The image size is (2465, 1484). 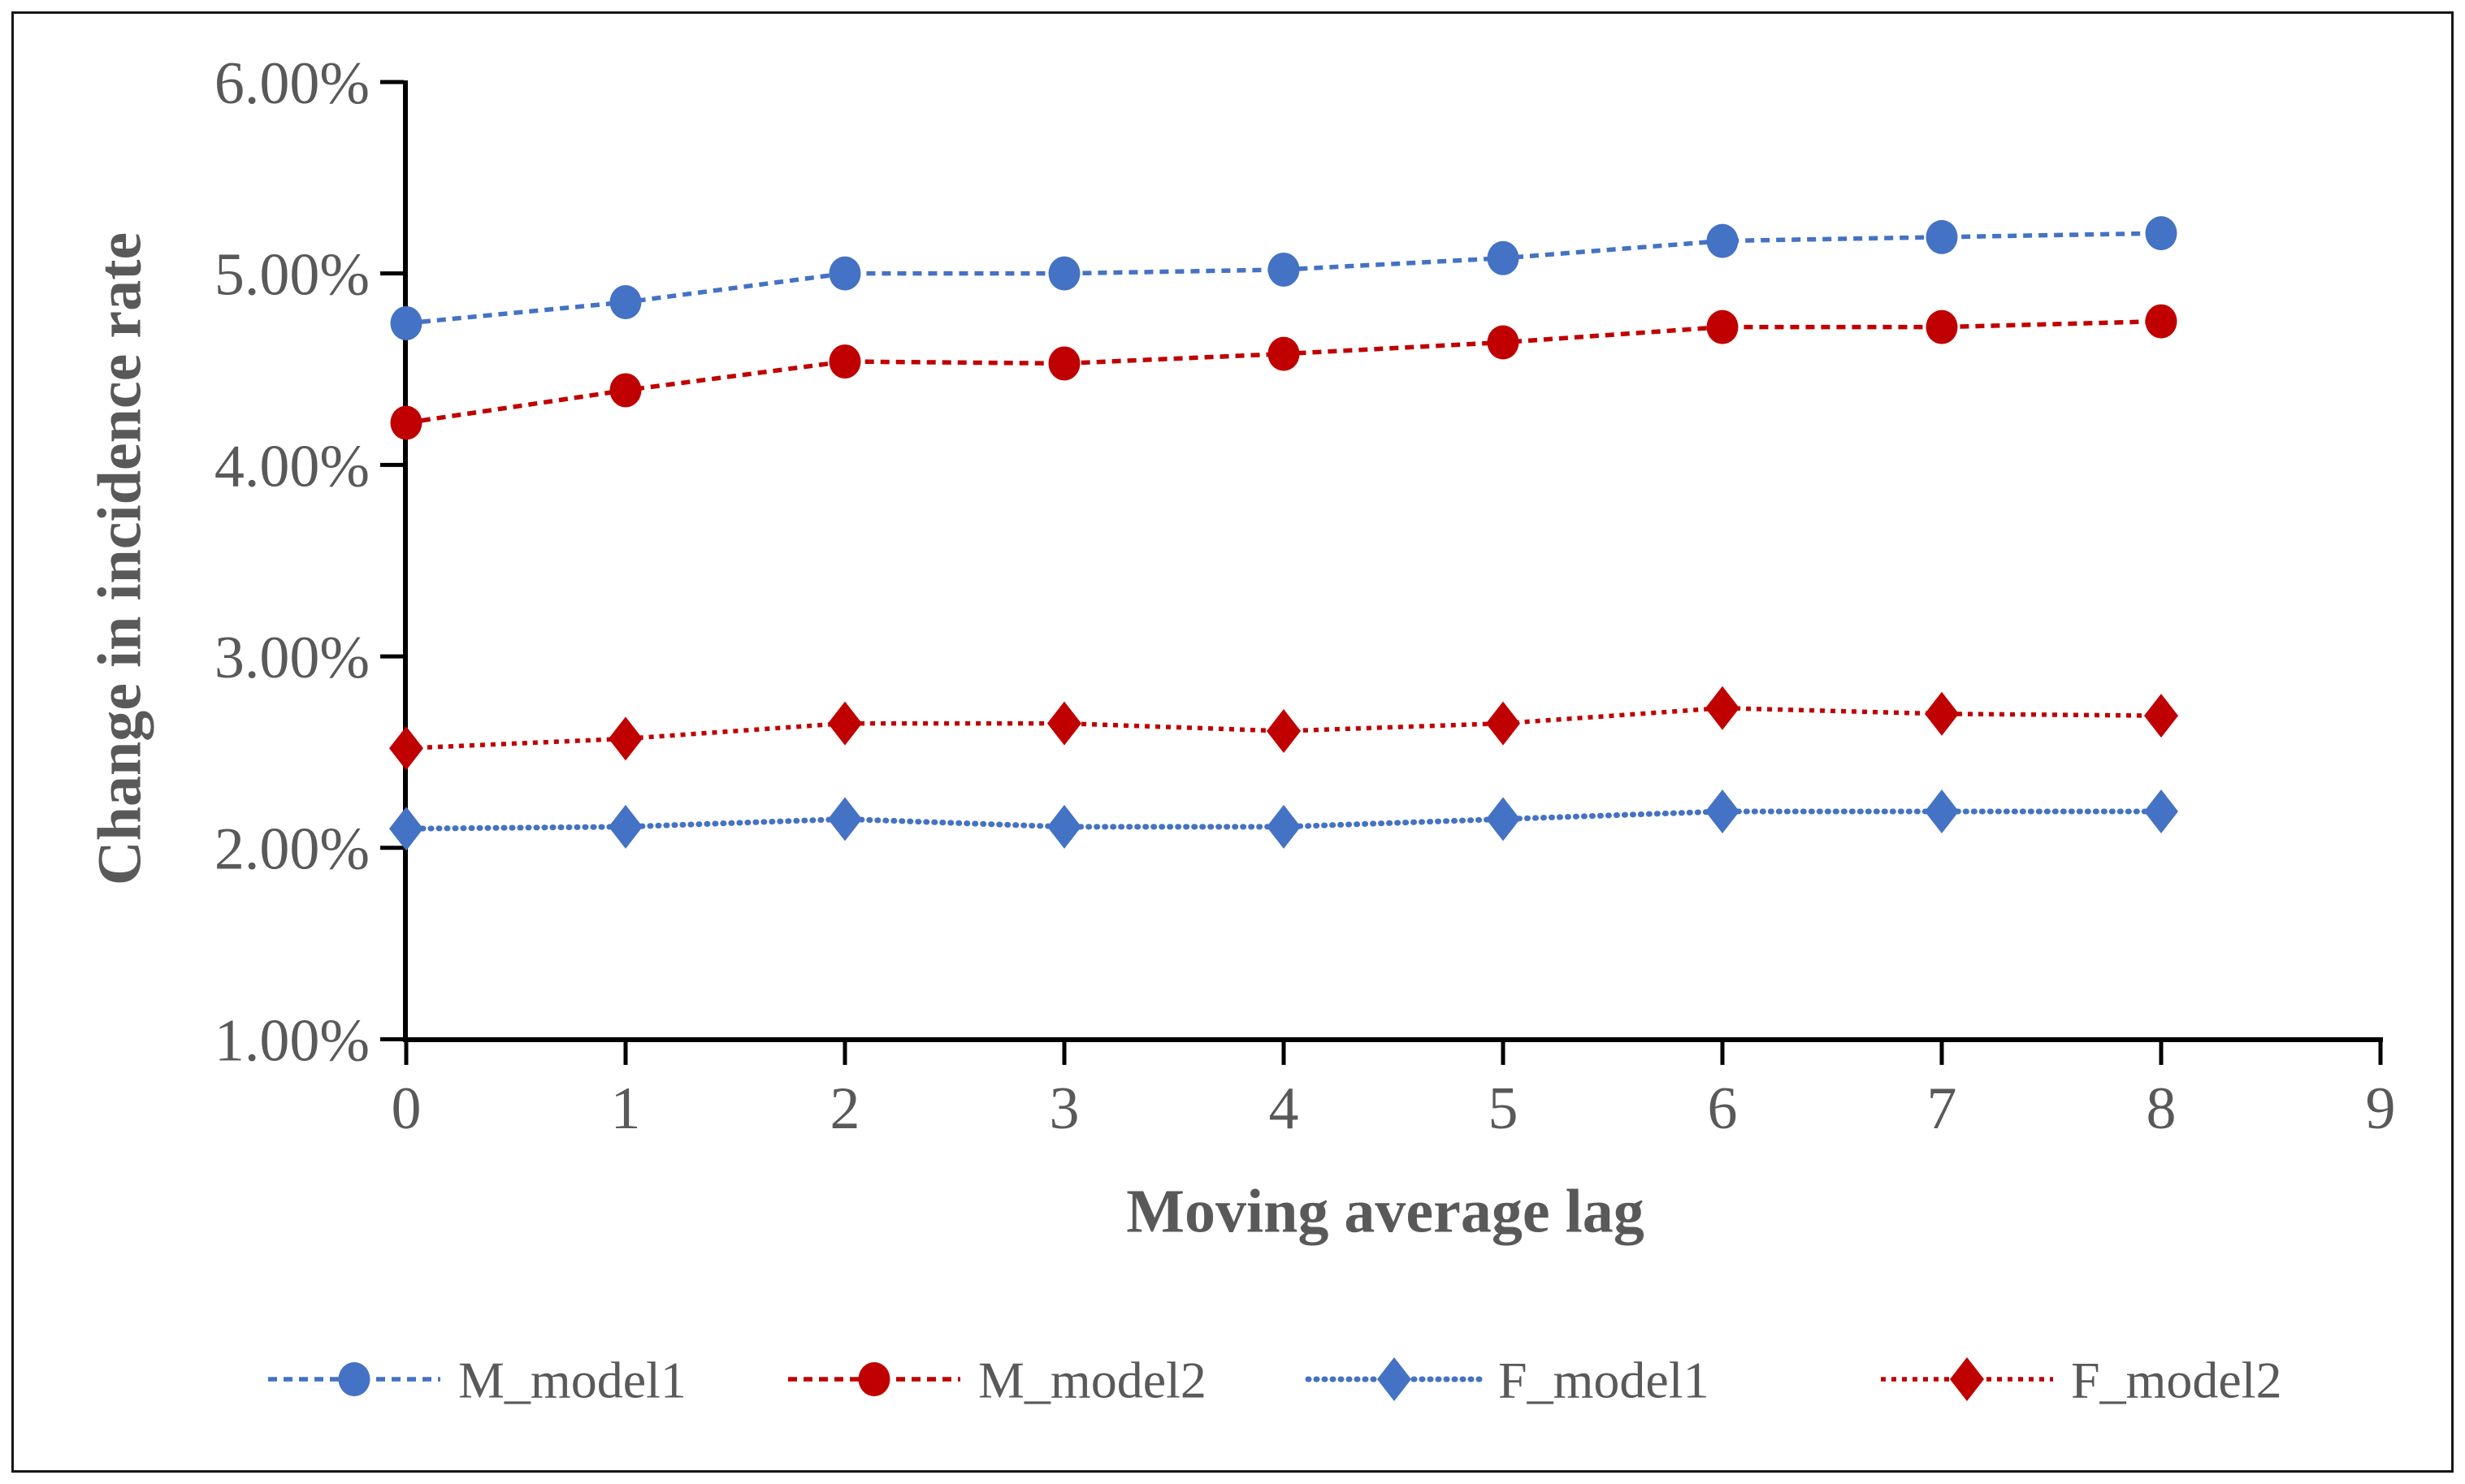 I want to click on legend-label-F_model1: F_model1, so click(x=1603, y=1379).